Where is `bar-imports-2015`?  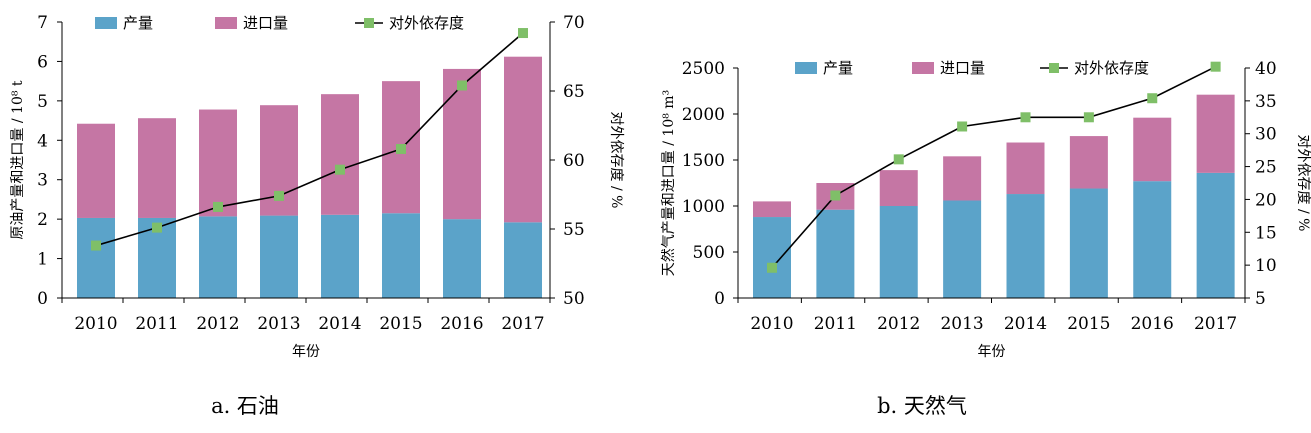
bar-imports-2015 is located at coordinates (1088, 162).